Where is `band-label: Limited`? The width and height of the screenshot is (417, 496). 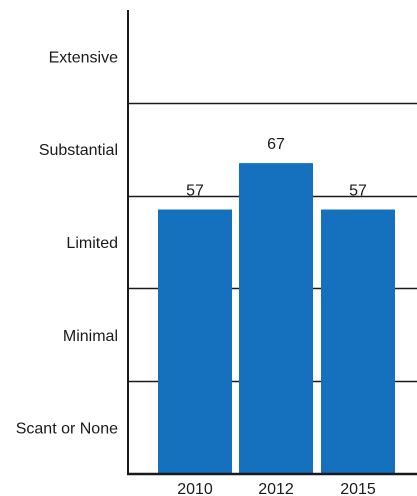
band-label: Limited is located at coordinates (92, 243).